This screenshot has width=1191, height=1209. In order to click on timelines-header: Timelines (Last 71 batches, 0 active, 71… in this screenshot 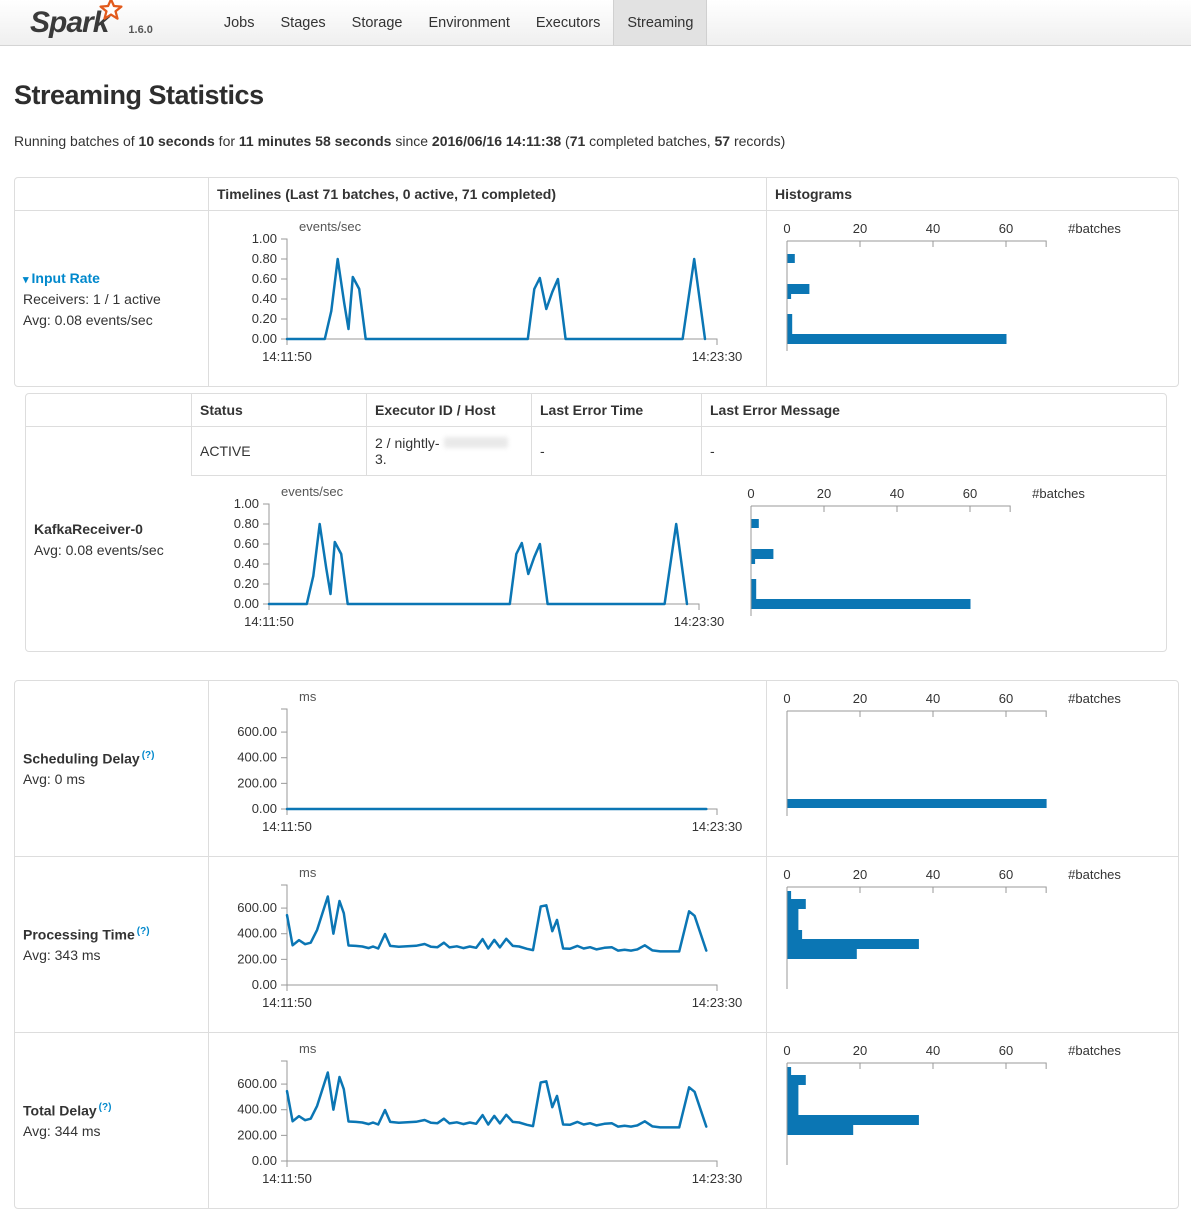, I will do `click(487, 194)`.